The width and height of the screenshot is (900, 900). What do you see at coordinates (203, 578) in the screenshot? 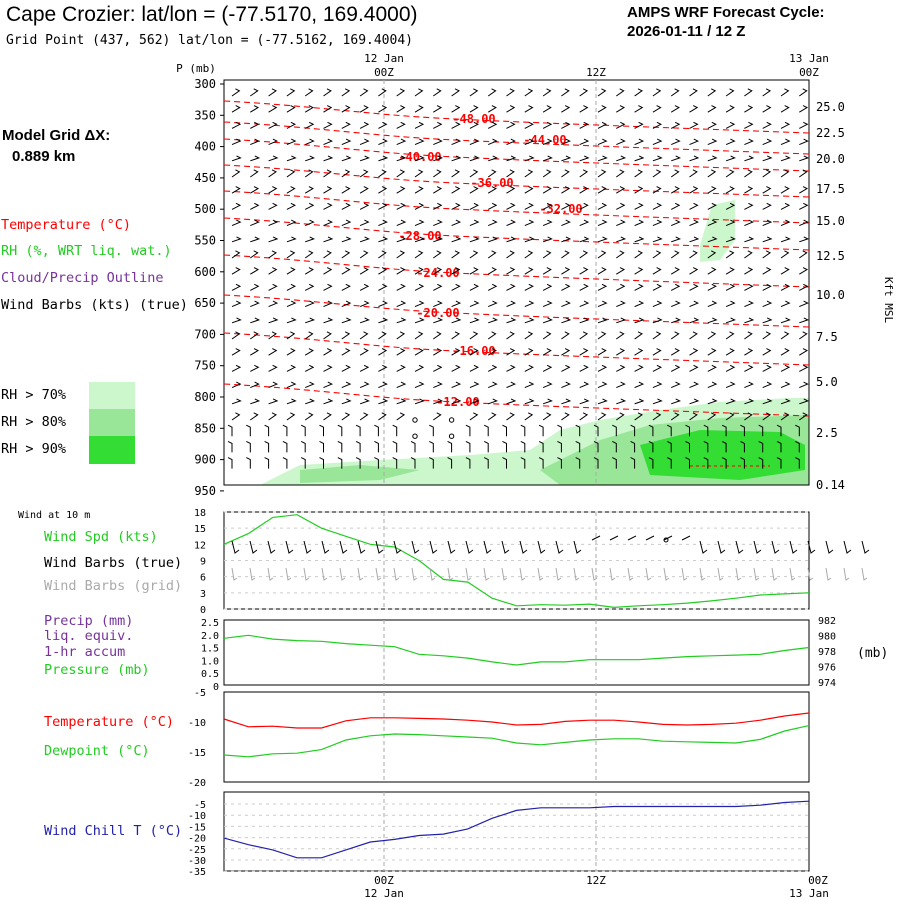
I see `wind10m-ytick-4: 6` at bounding box center [203, 578].